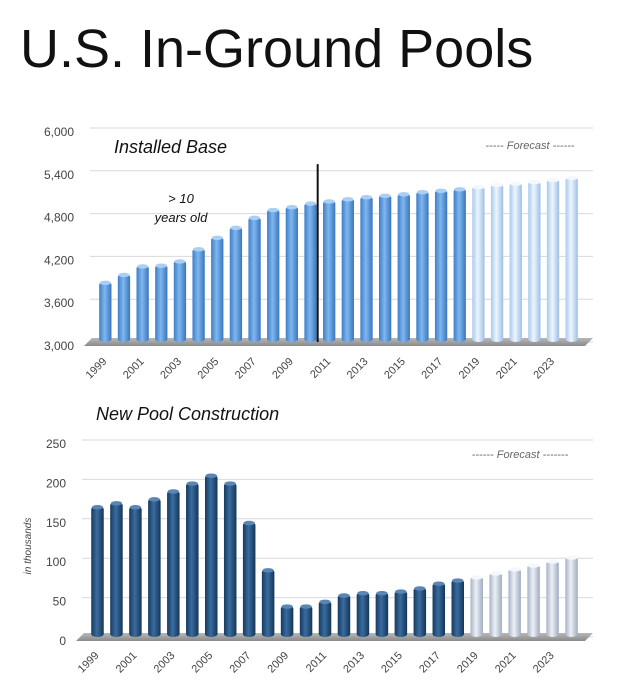 The image size is (625, 697). What do you see at coordinates (520, 455) in the screenshot?
I see `forecast-label: ------ Forecast -------` at bounding box center [520, 455].